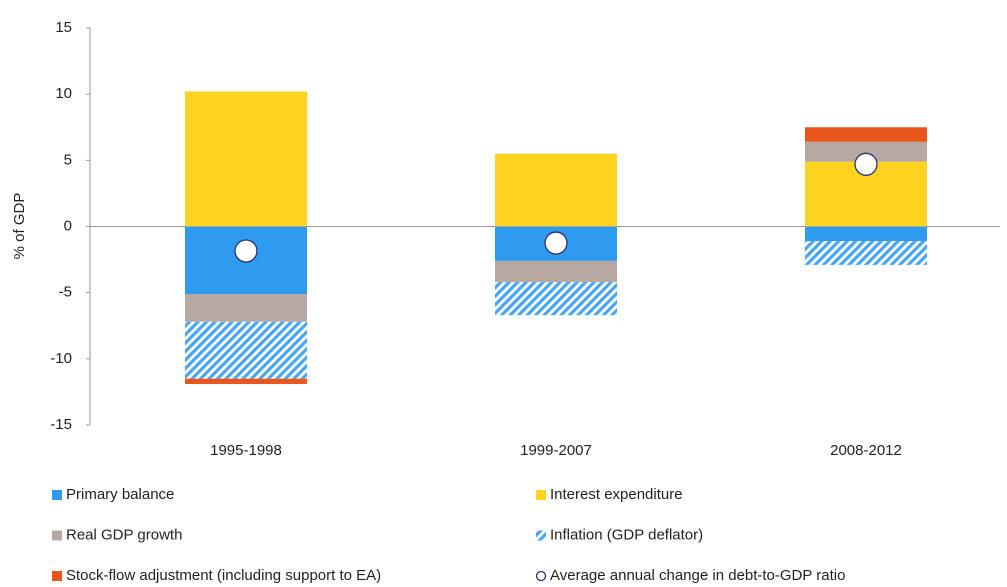 Image resolution: width=1007 pixels, height=587 pixels. What do you see at coordinates (68, 225) in the screenshot?
I see `y-tick-label: 0` at bounding box center [68, 225].